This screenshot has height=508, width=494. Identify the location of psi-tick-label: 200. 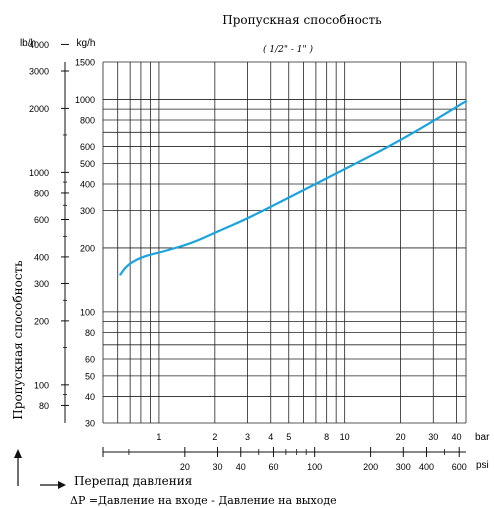
(370, 467).